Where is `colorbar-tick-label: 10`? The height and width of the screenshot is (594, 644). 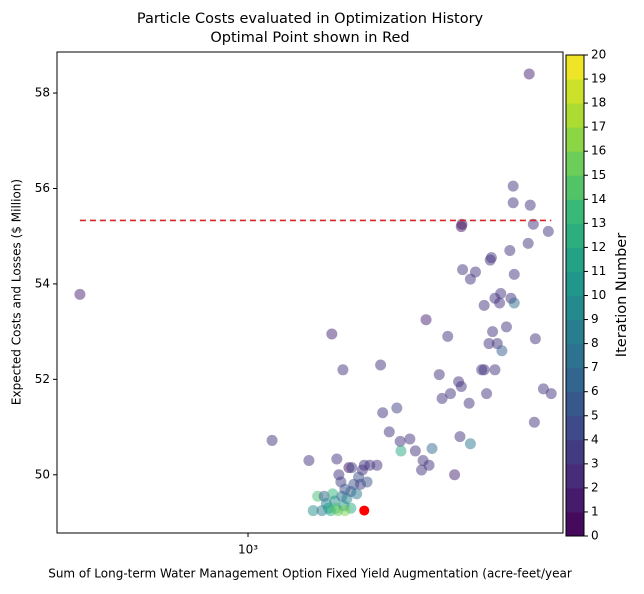
colorbar-tick-label: 10 is located at coordinates (598, 295).